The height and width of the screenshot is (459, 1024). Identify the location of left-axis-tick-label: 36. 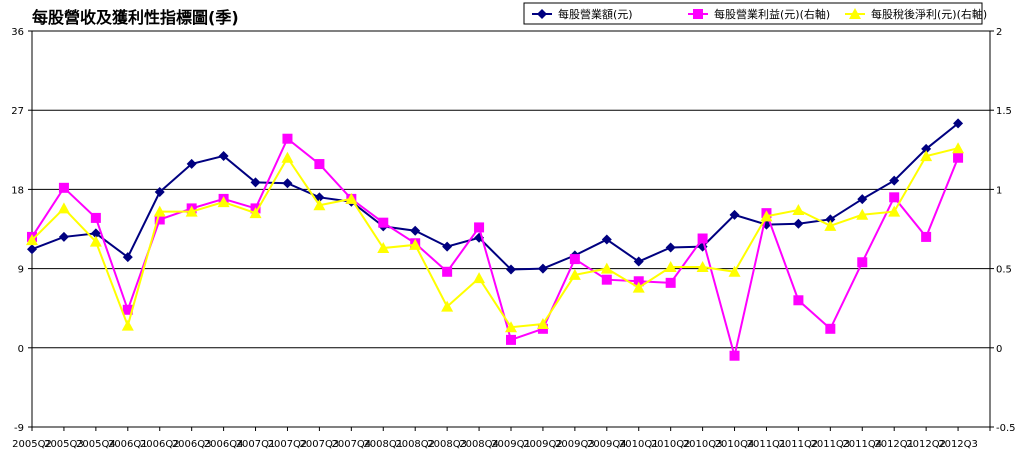
(17, 32).